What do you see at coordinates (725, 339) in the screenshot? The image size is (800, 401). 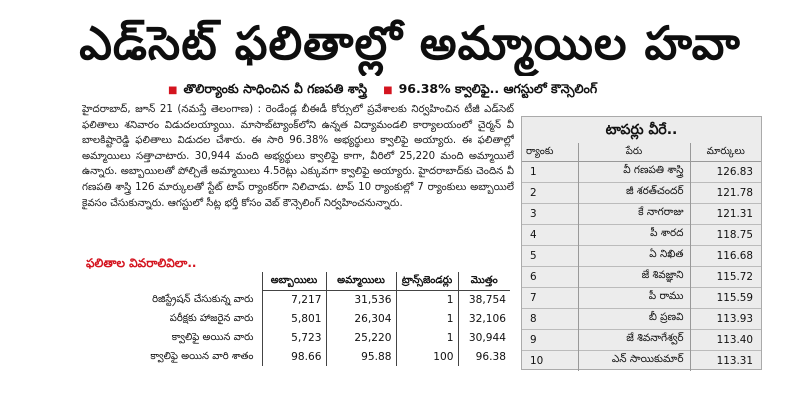 I see `marks-cell: 113.40` at bounding box center [725, 339].